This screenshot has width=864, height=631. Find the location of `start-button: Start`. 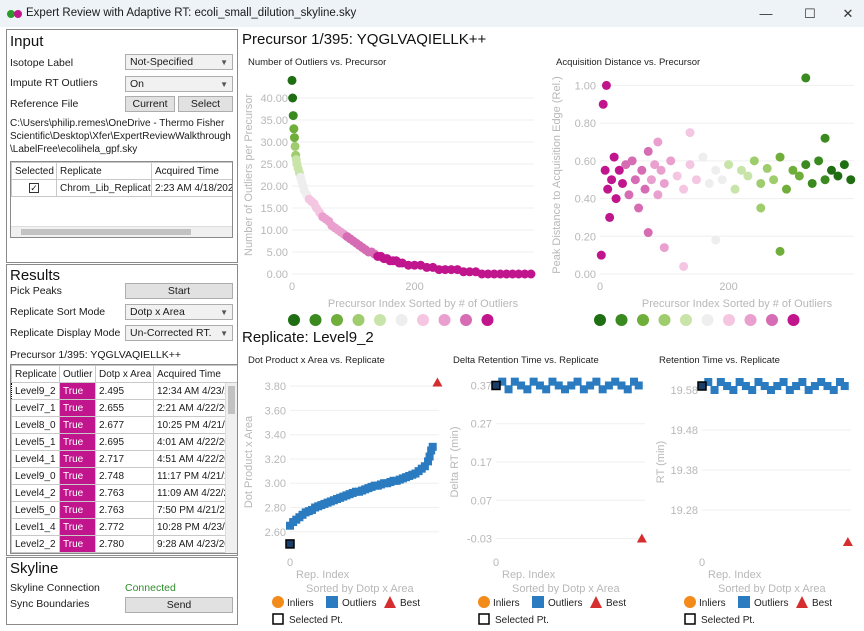

start-button: Start is located at coordinates (179, 291).